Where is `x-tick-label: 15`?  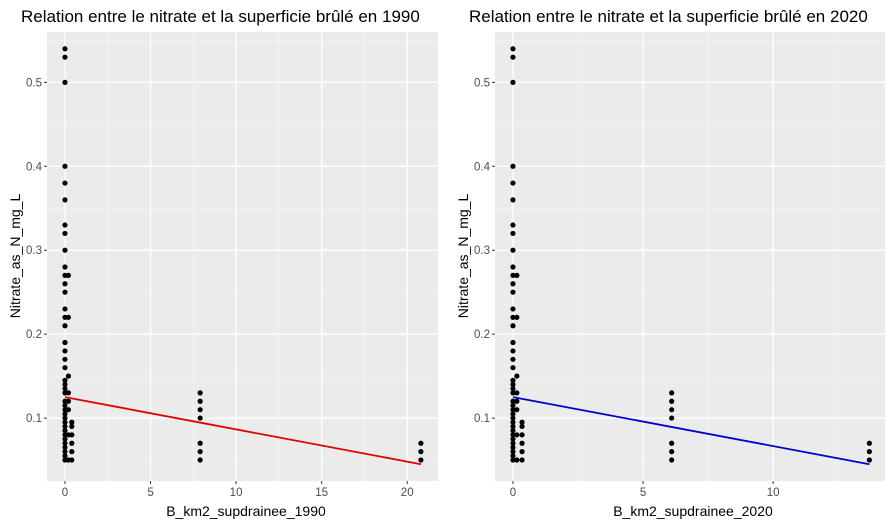
x-tick-label: 15 is located at coordinates (321, 493).